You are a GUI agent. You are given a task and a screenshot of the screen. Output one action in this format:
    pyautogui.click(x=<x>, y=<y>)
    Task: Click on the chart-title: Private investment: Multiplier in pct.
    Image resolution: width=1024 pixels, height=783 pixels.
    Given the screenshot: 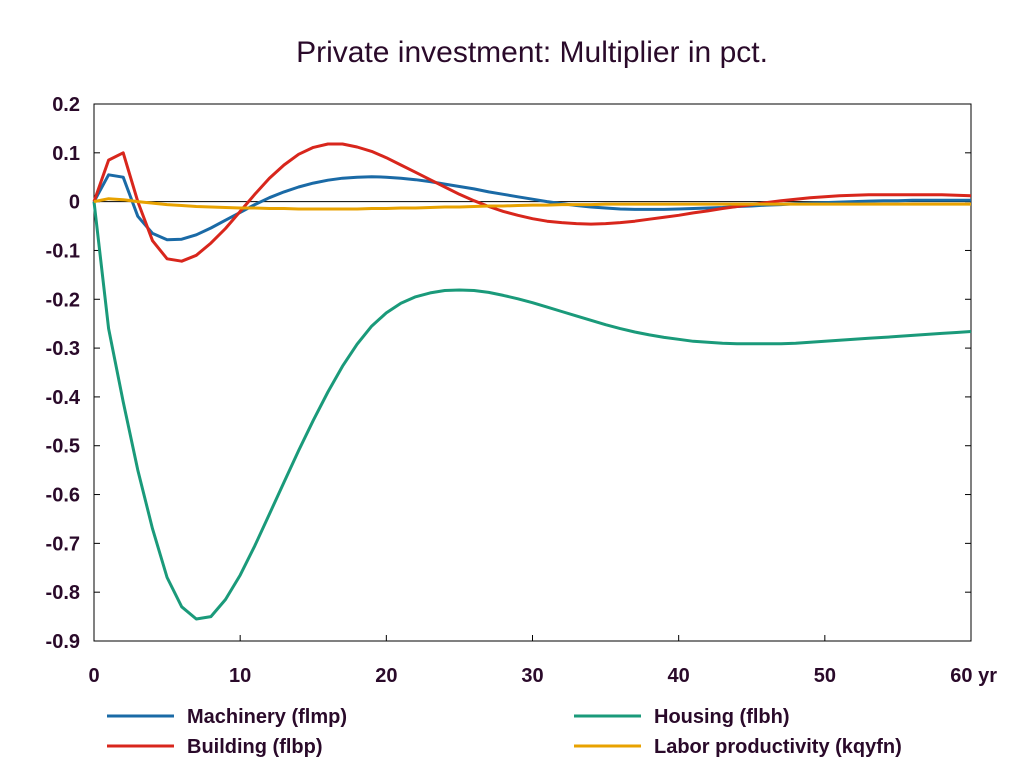 What is the action you would take?
    pyautogui.click(x=532, y=52)
    